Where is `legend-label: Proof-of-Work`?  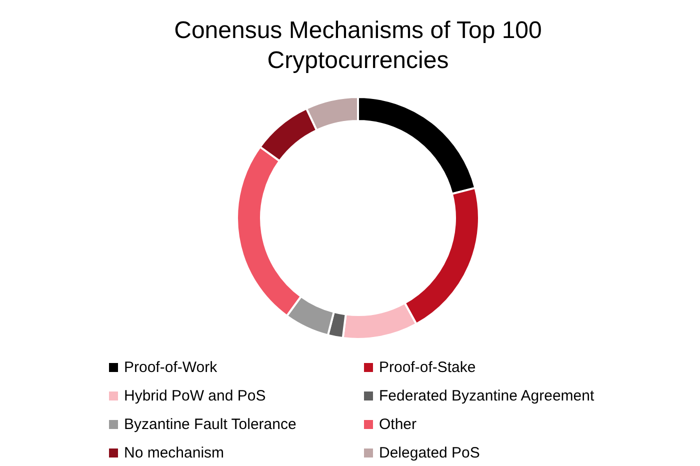
legend-label: Proof-of-Work is located at coordinates (171, 367).